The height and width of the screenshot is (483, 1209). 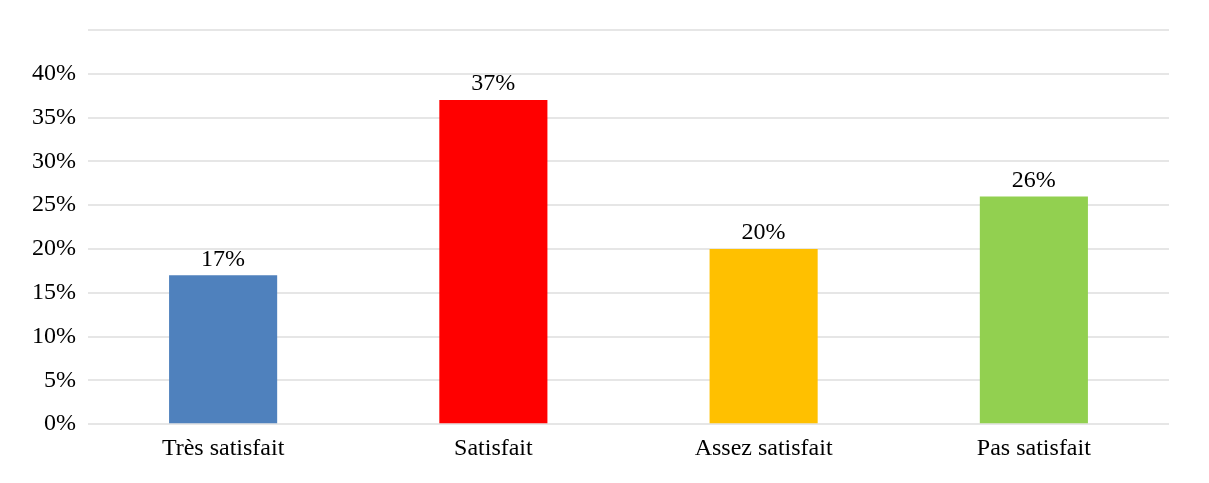 I want to click on y-tick-label: 20%, so click(x=53, y=247).